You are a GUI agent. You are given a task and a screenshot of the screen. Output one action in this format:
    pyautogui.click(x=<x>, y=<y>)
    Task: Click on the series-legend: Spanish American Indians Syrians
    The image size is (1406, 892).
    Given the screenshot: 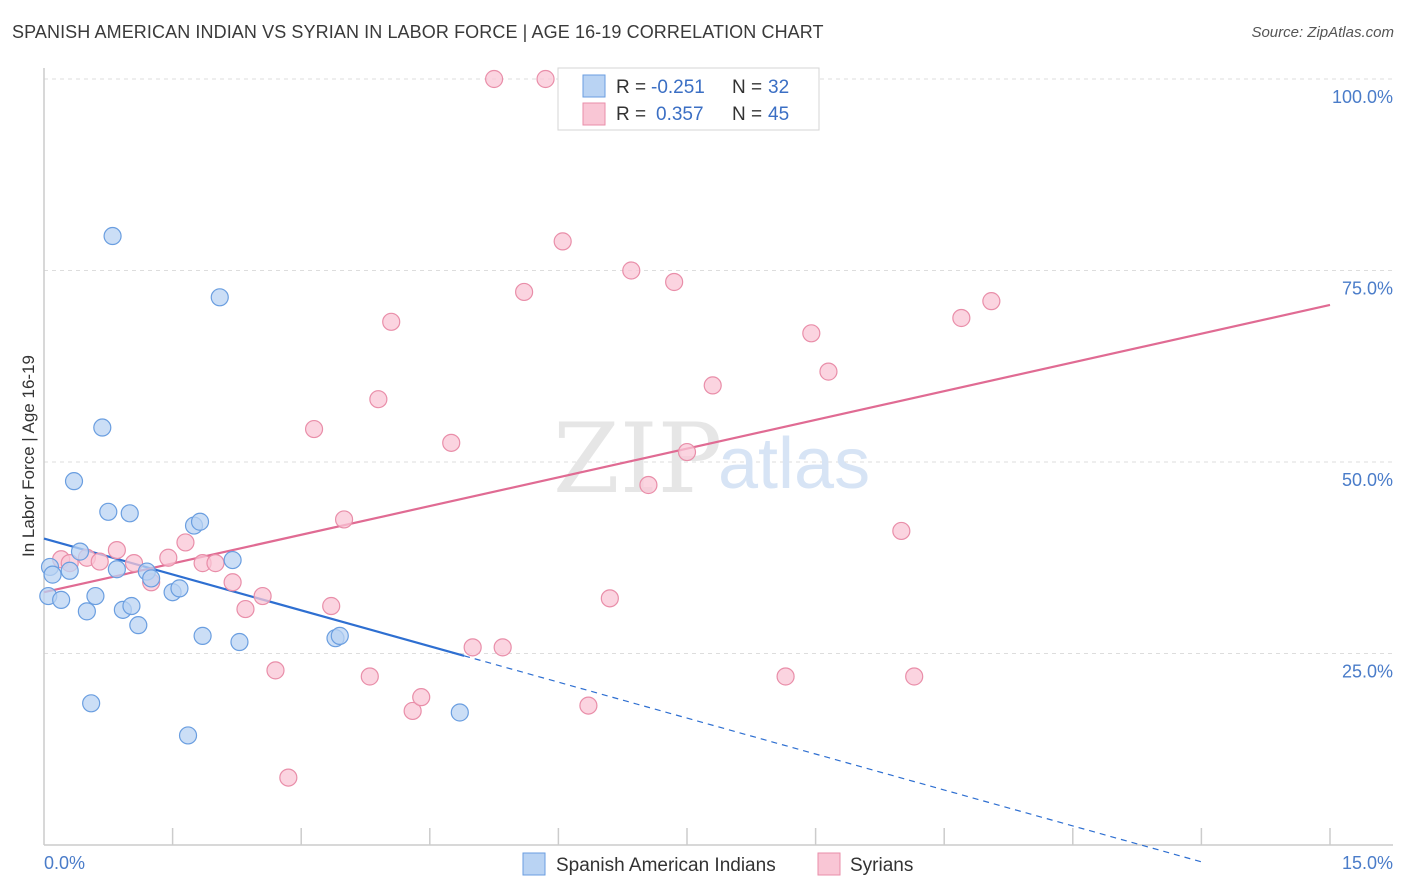 What is the action you would take?
    pyautogui.click(x=717, y=864)
    